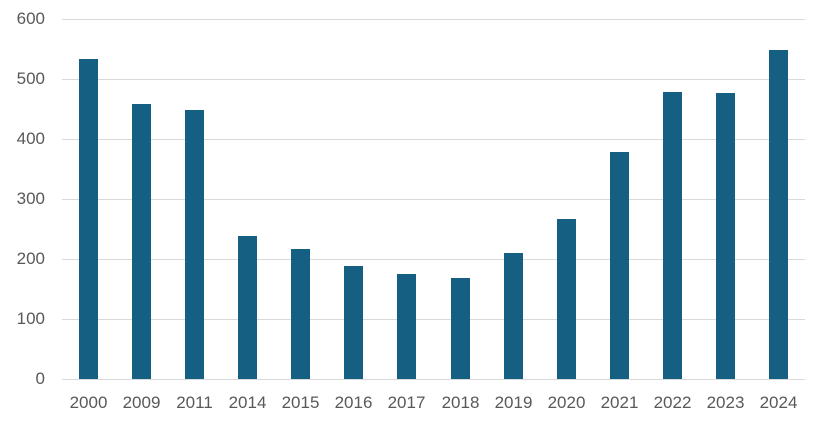 The width and height of the screenshot is (815, 421). Describe the element at coordinates (725, 402) in the screenshot. I see `x-axis-tick-label: 2023` at that location.